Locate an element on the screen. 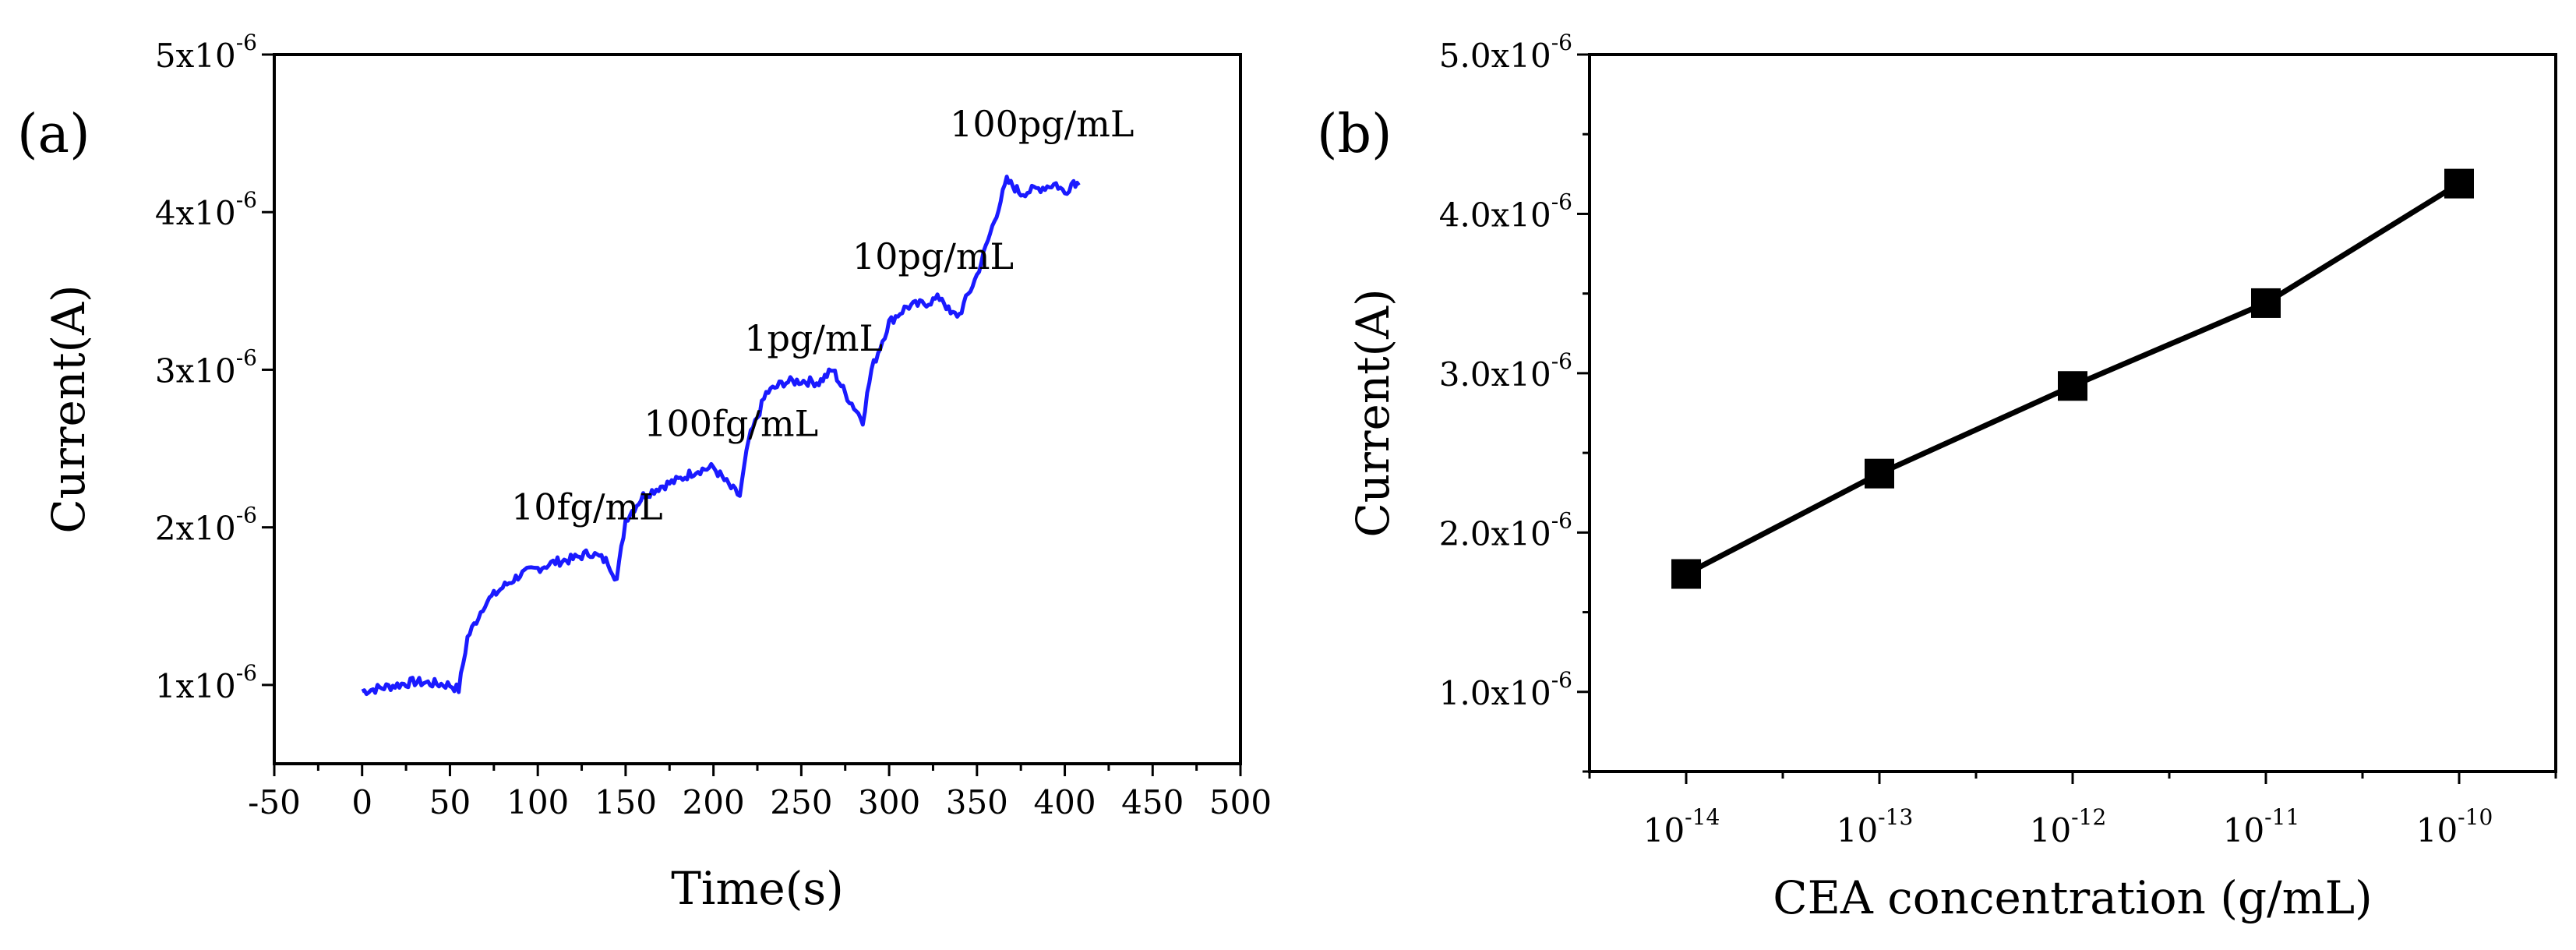  panel-b-x-tick-label: 10-12 is located at coordinates (2068, 826).